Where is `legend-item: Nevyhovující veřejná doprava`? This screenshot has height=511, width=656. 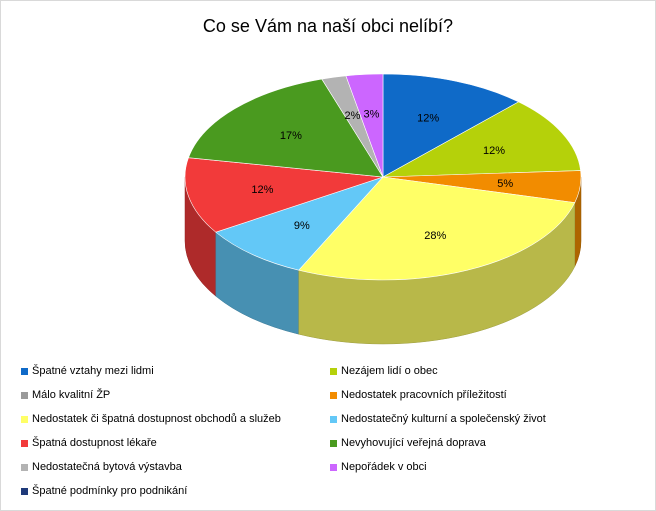 legend-item: Nevyhovující veřejná doprava is located at coordinates (408, 443).